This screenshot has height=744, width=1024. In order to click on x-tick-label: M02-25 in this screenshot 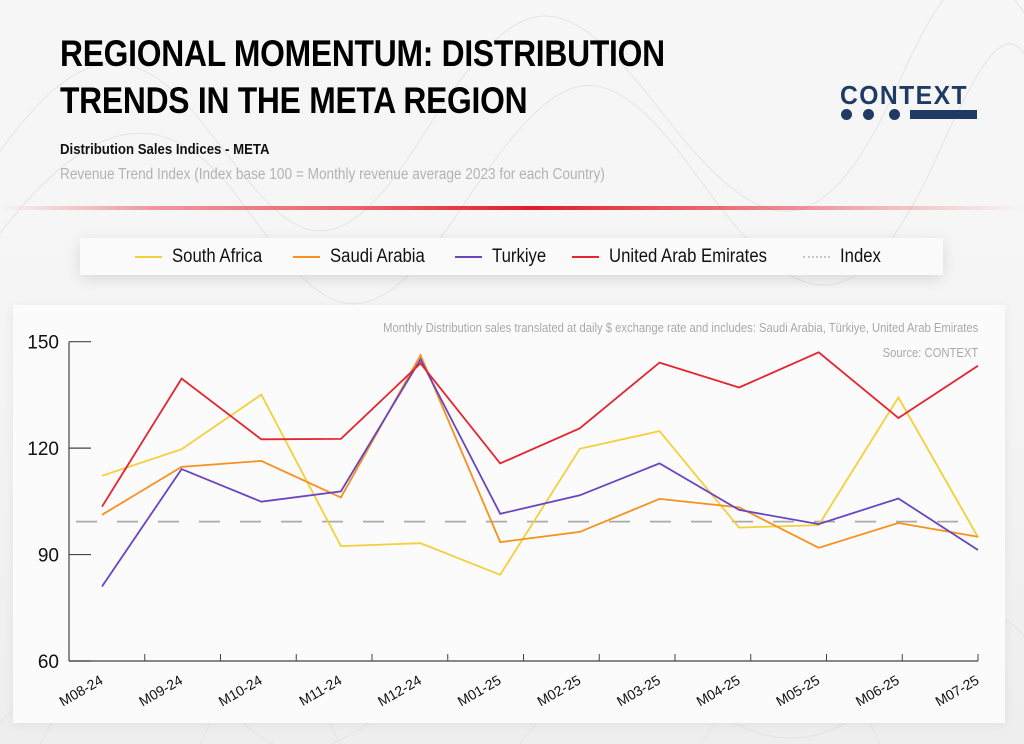, I will do `click(558, 691)`.